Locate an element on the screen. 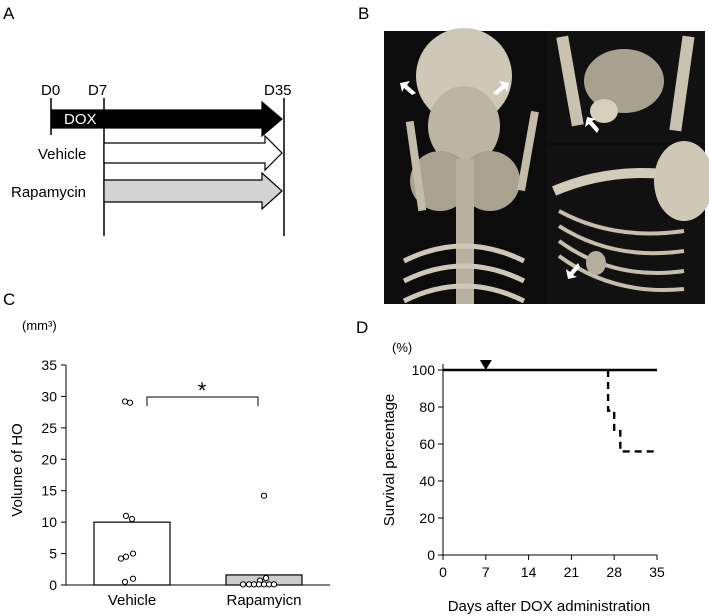  dox-label: DOX is located at coordinates (80, 119).